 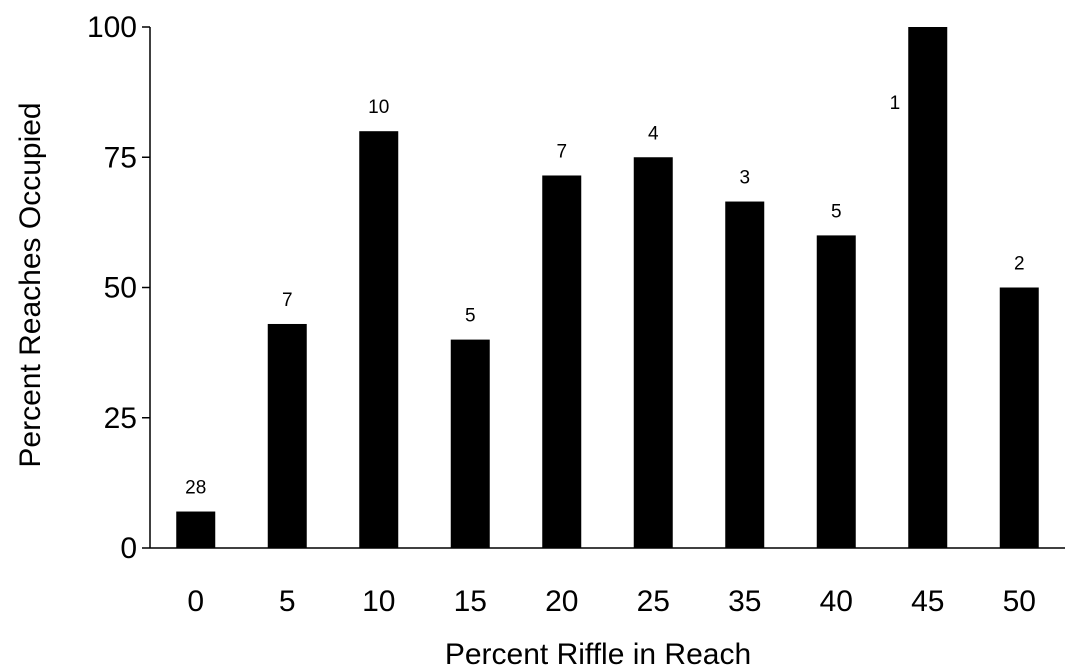 What do you see at coordinates (561, 601) in the screenshot?
I see `x-tick-label: 20` at bounding box center [561, 601].